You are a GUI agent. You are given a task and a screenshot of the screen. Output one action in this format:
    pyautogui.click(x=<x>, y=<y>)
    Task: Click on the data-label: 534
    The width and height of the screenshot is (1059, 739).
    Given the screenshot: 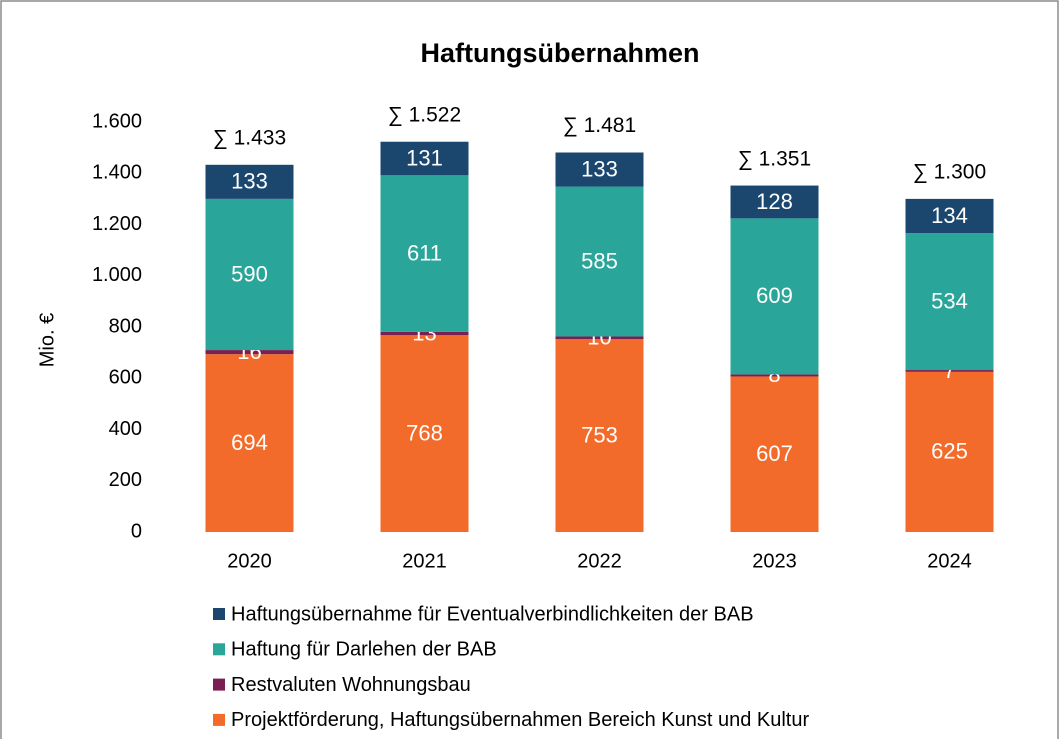 What is the action you would take?
    pyautogui.click(x=949, y=300)
    